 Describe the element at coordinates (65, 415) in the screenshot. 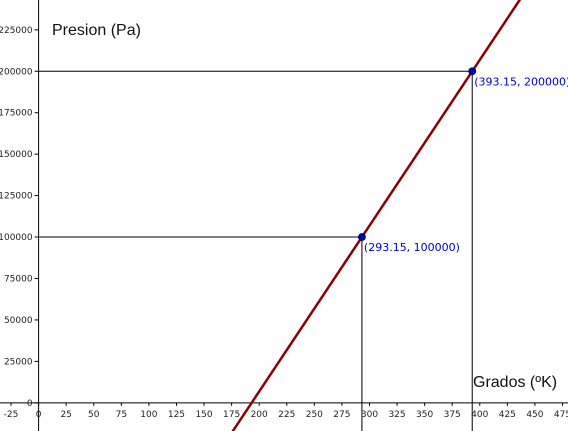

I see `x-tick-label: 25` at that location.